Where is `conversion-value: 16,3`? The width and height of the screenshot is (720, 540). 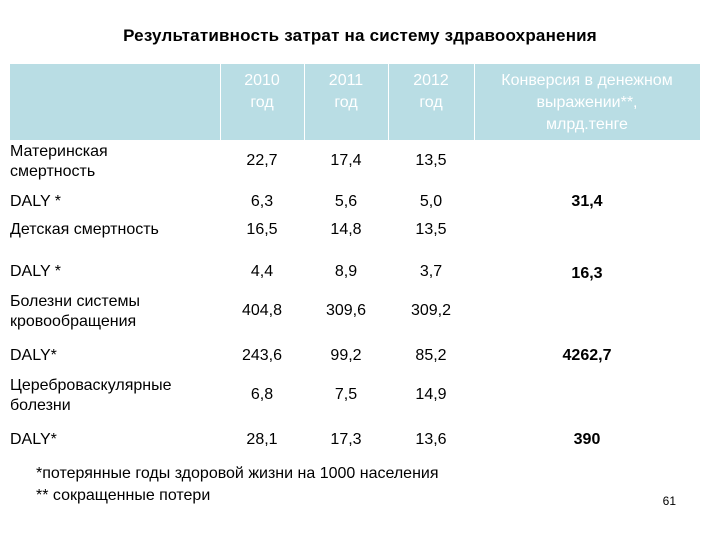
conversion-value: 16,3 is located at coordinates (587, 273).